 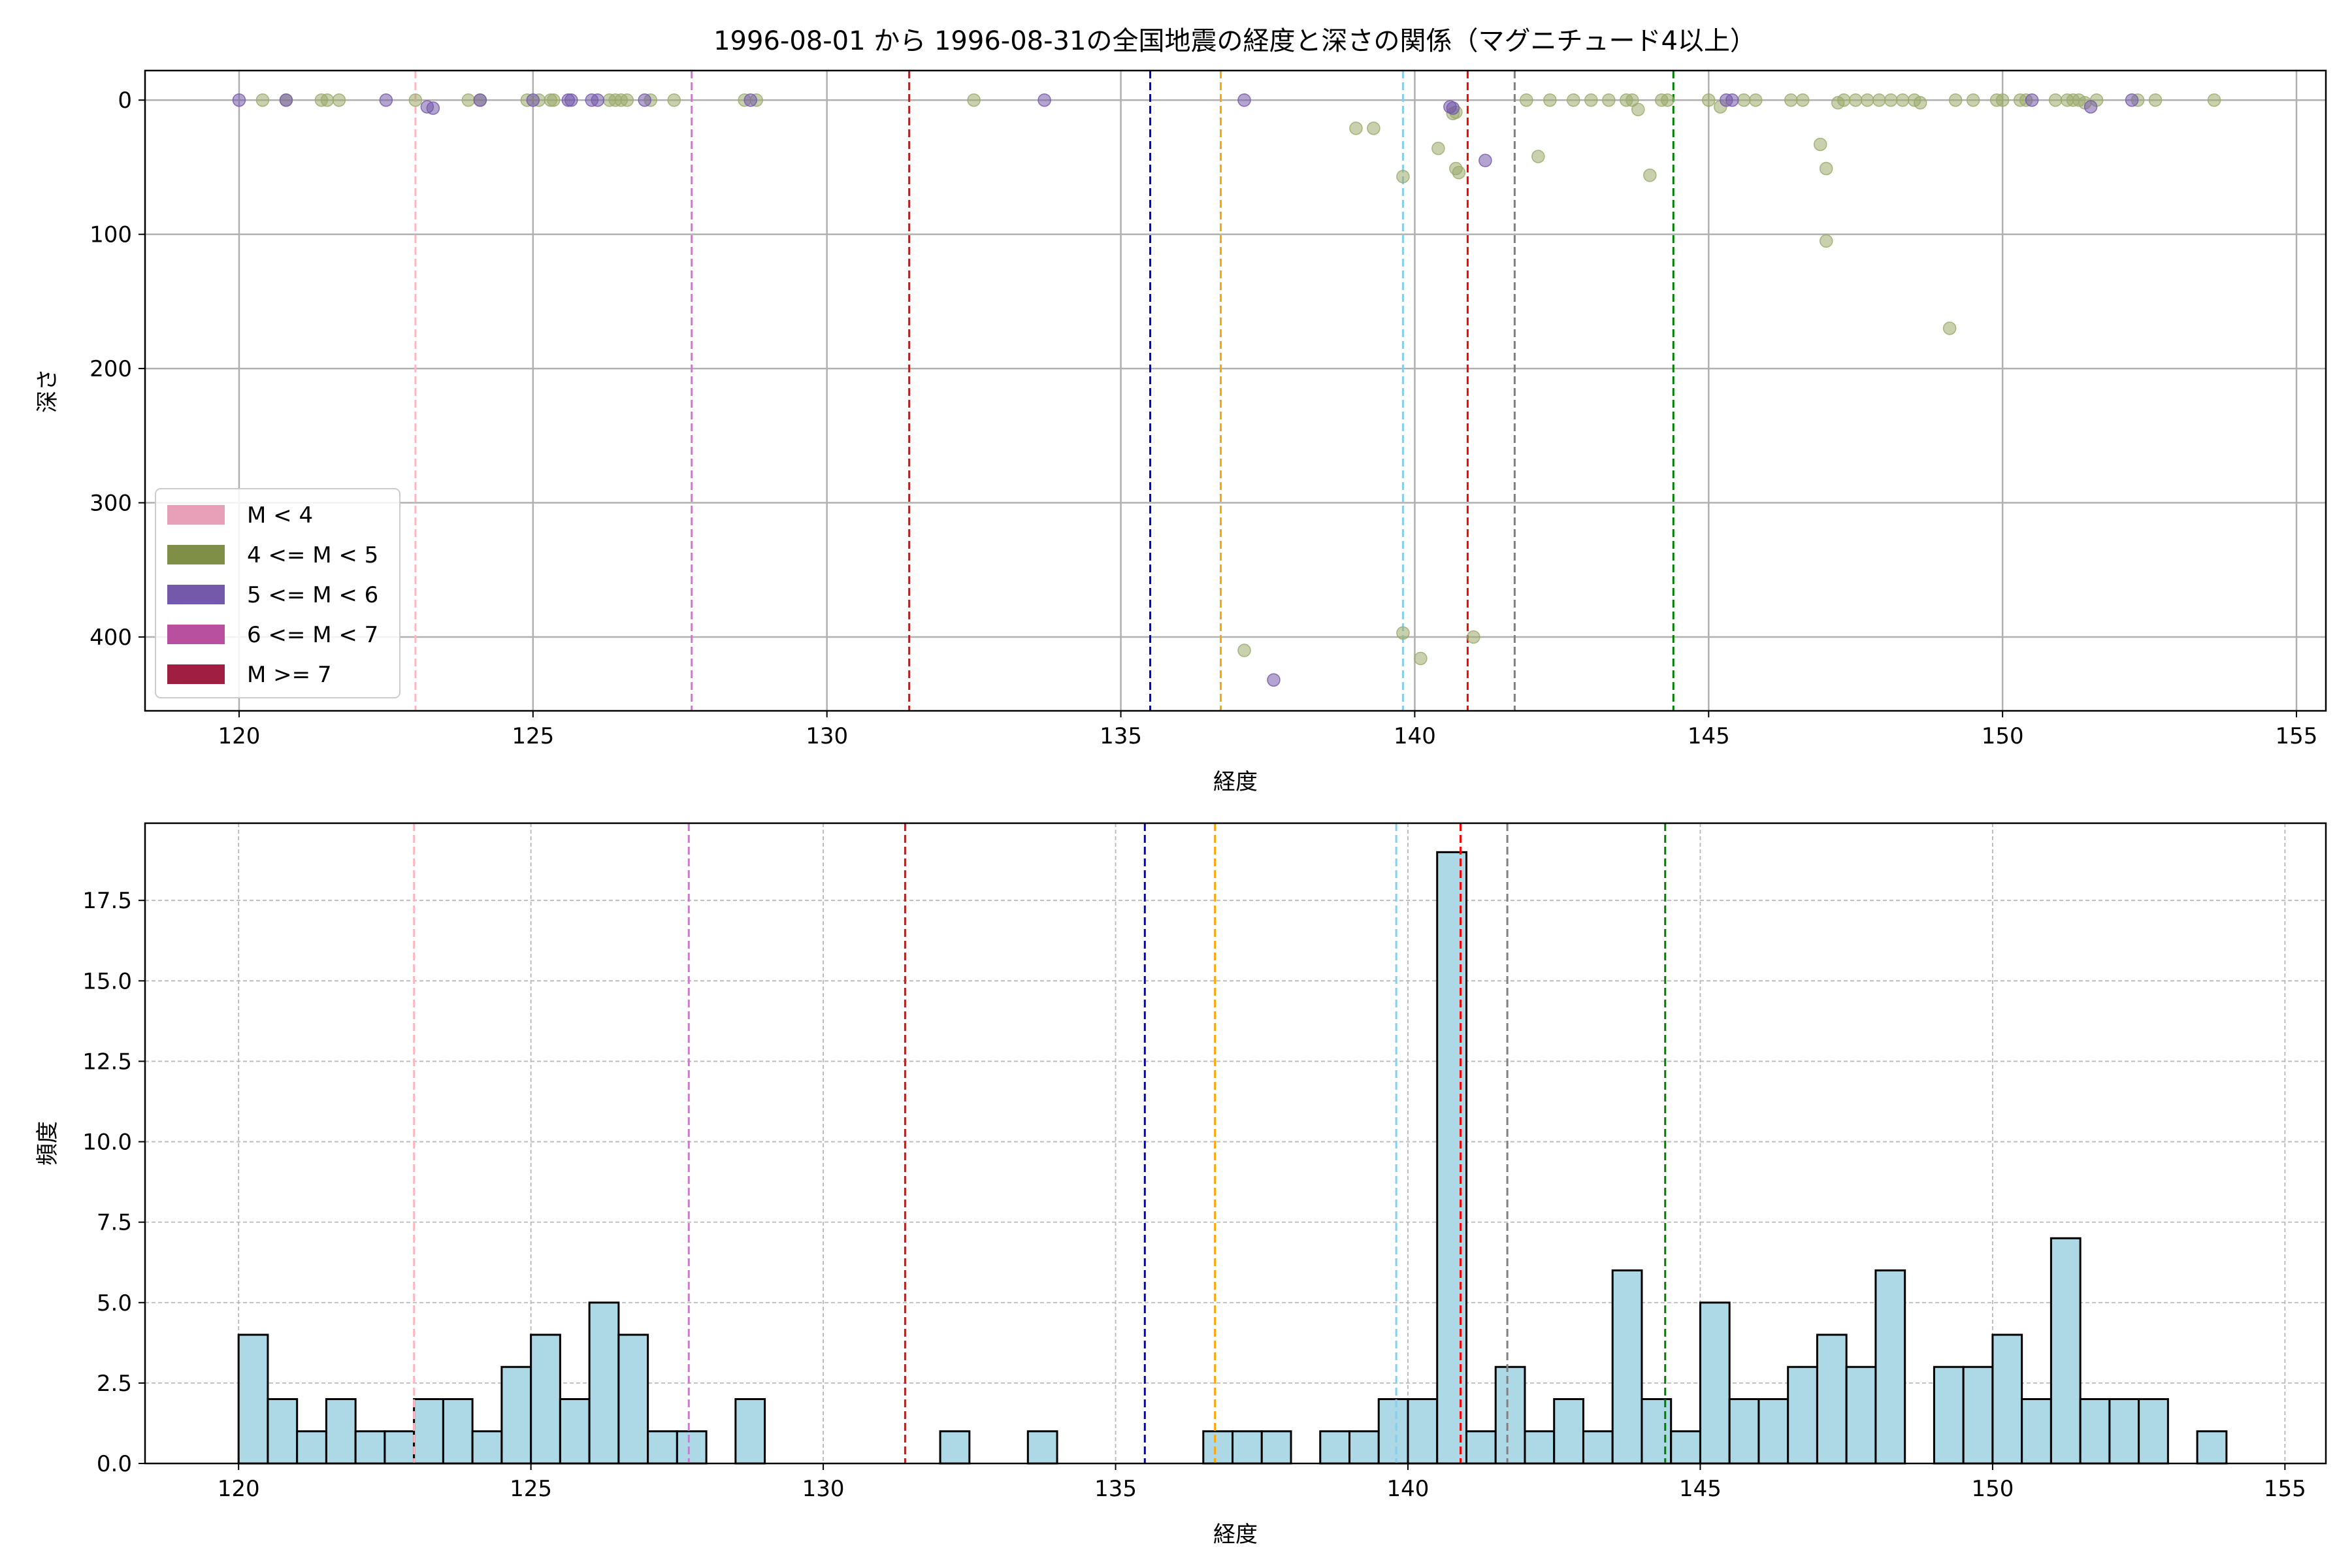 What do you see at coordinates (1700, 1489) in the screenshot?
I see `x-tick-label: 145` at bounding box center [1700, 1489].